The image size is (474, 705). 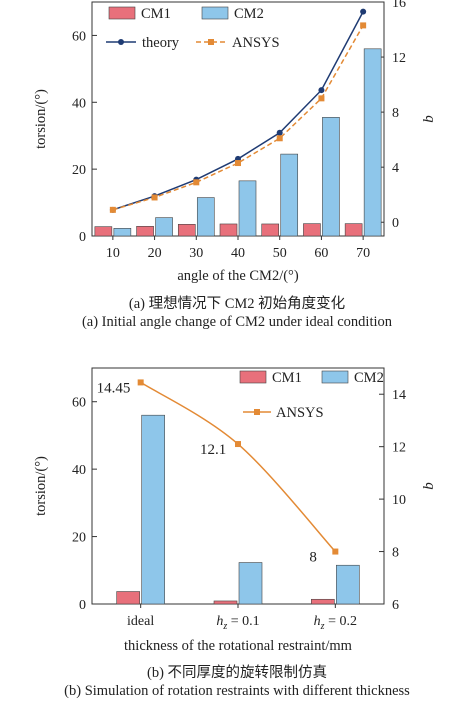 I want to click on x-tick-label: hz = 0.2, so click(x=335, y=623).